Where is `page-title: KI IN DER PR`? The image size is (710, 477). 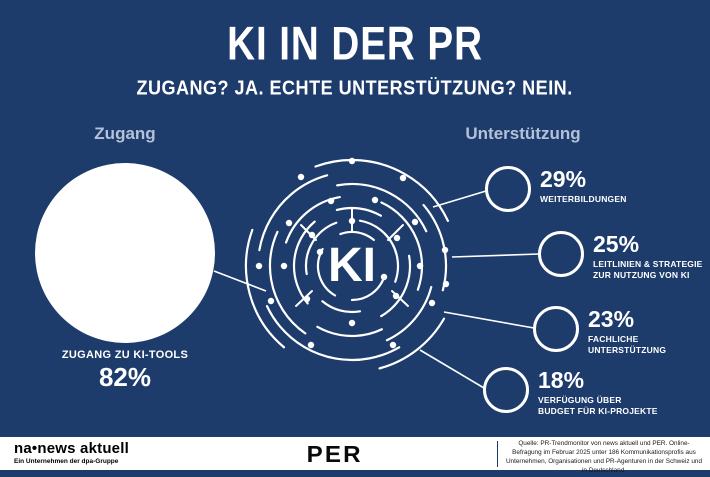 page-title: KI IN DER PR is located at coordinates (355, 43).